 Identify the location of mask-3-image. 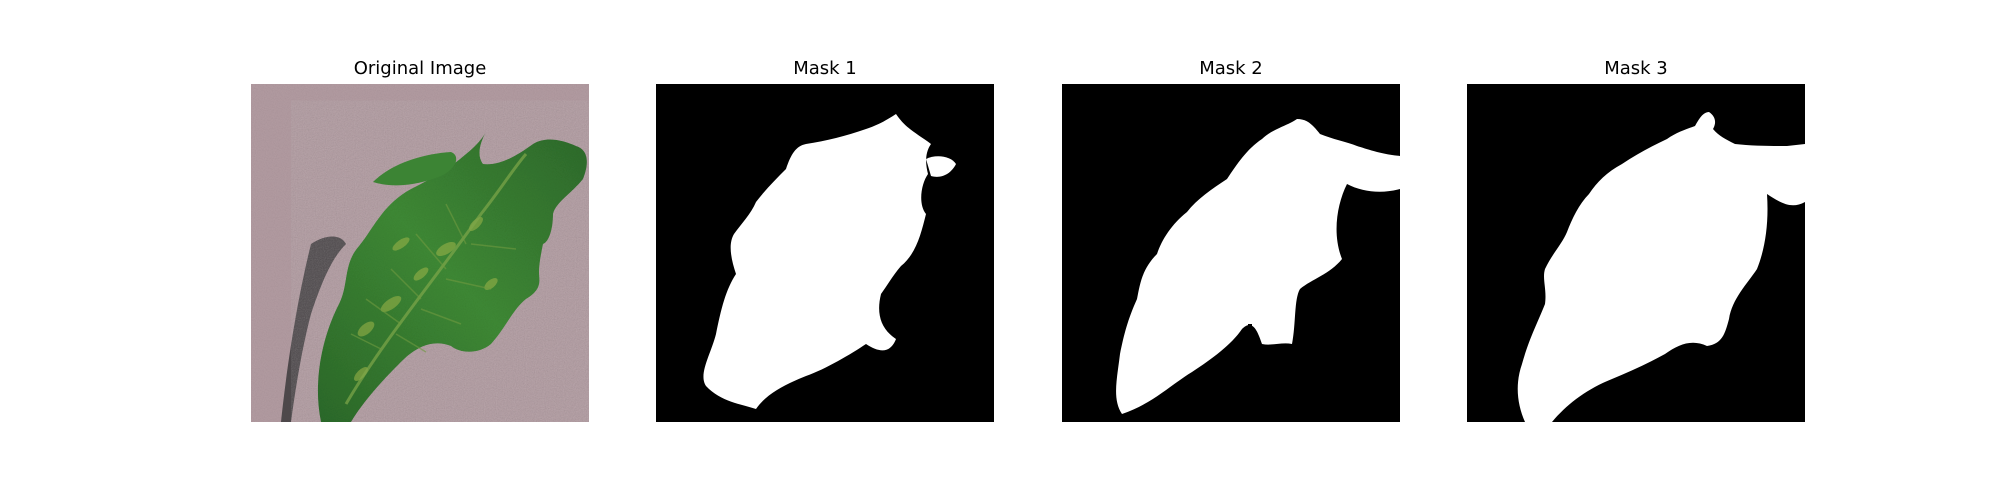
(1636, 253).